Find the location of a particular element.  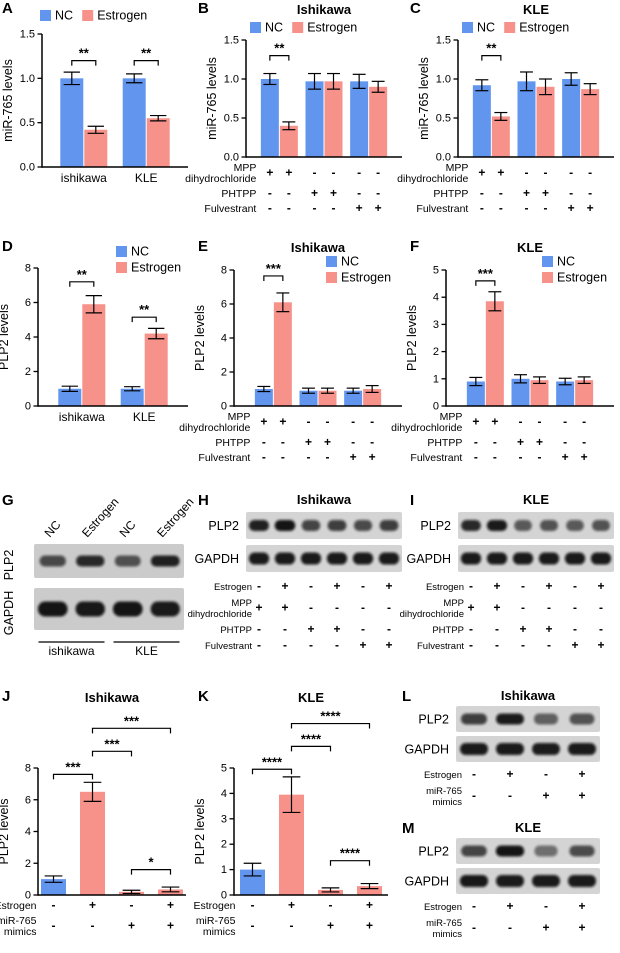

svg-text: 0.0 is located at coordinates (27, 168).